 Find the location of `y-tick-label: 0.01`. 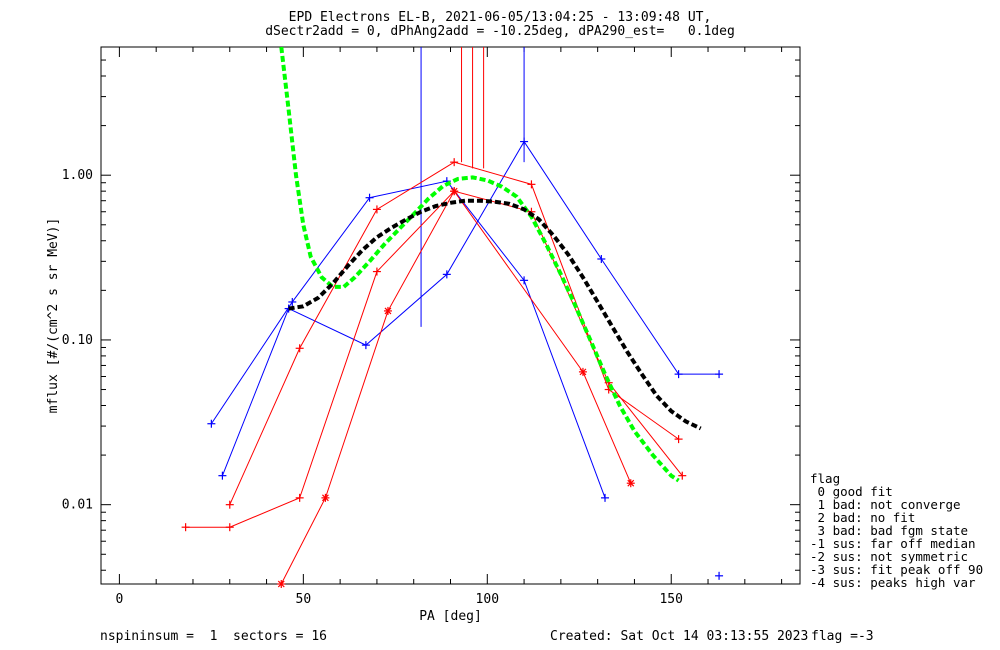

y-tick-label: 0.01 is located at coordinates (77, 505).